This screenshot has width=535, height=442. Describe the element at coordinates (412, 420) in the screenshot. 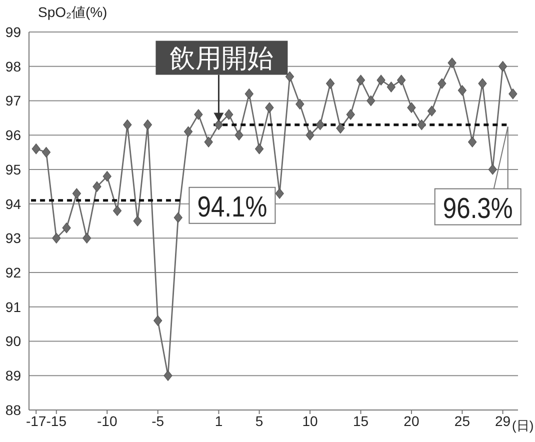

I see `x-tick-label: 20` at that location.